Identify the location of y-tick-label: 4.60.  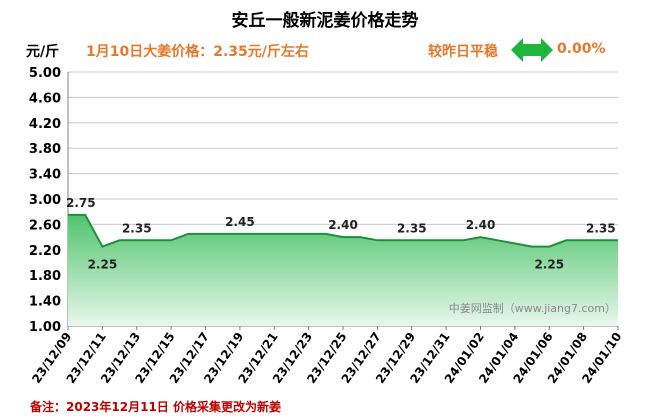
(45, 98).